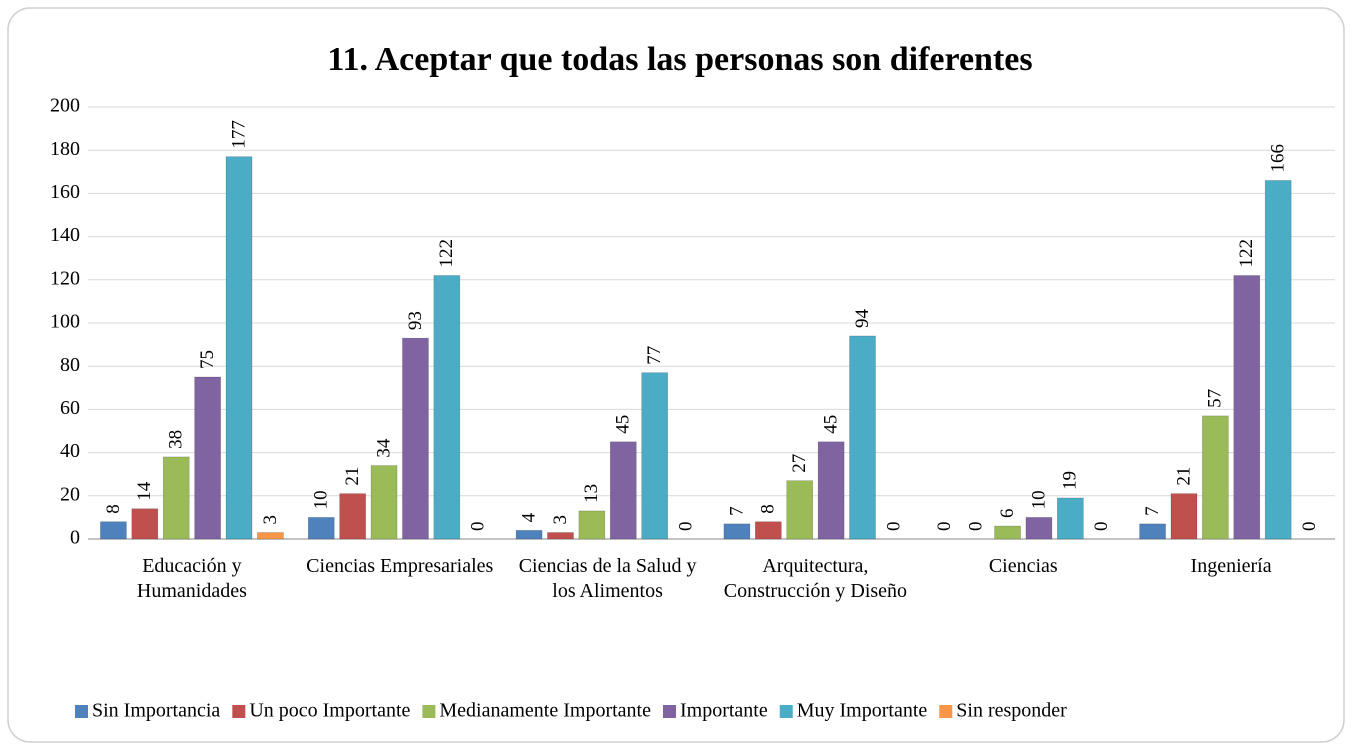 This screenshot has width=1352, height=755. I want to click on data-label: 34, so click(383, 448).